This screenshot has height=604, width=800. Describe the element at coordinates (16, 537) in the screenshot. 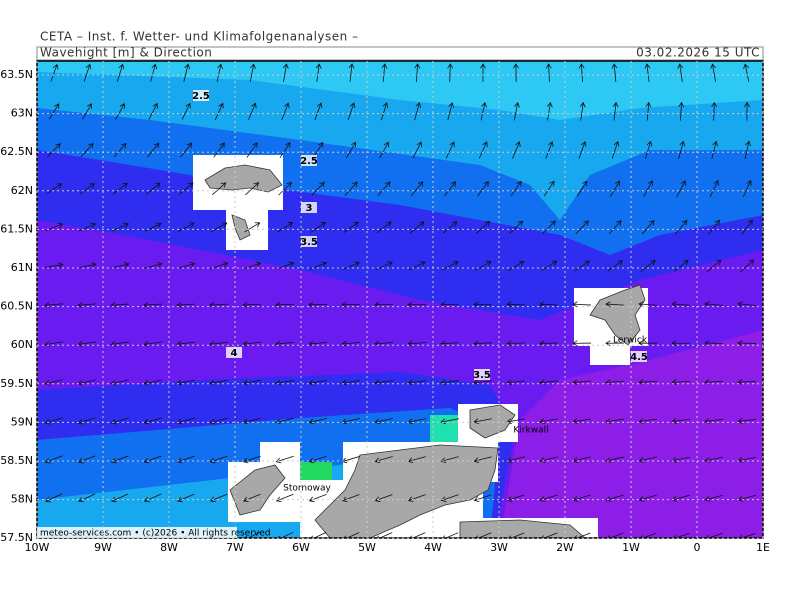

I see `lat-label: 57.5N` at that location.